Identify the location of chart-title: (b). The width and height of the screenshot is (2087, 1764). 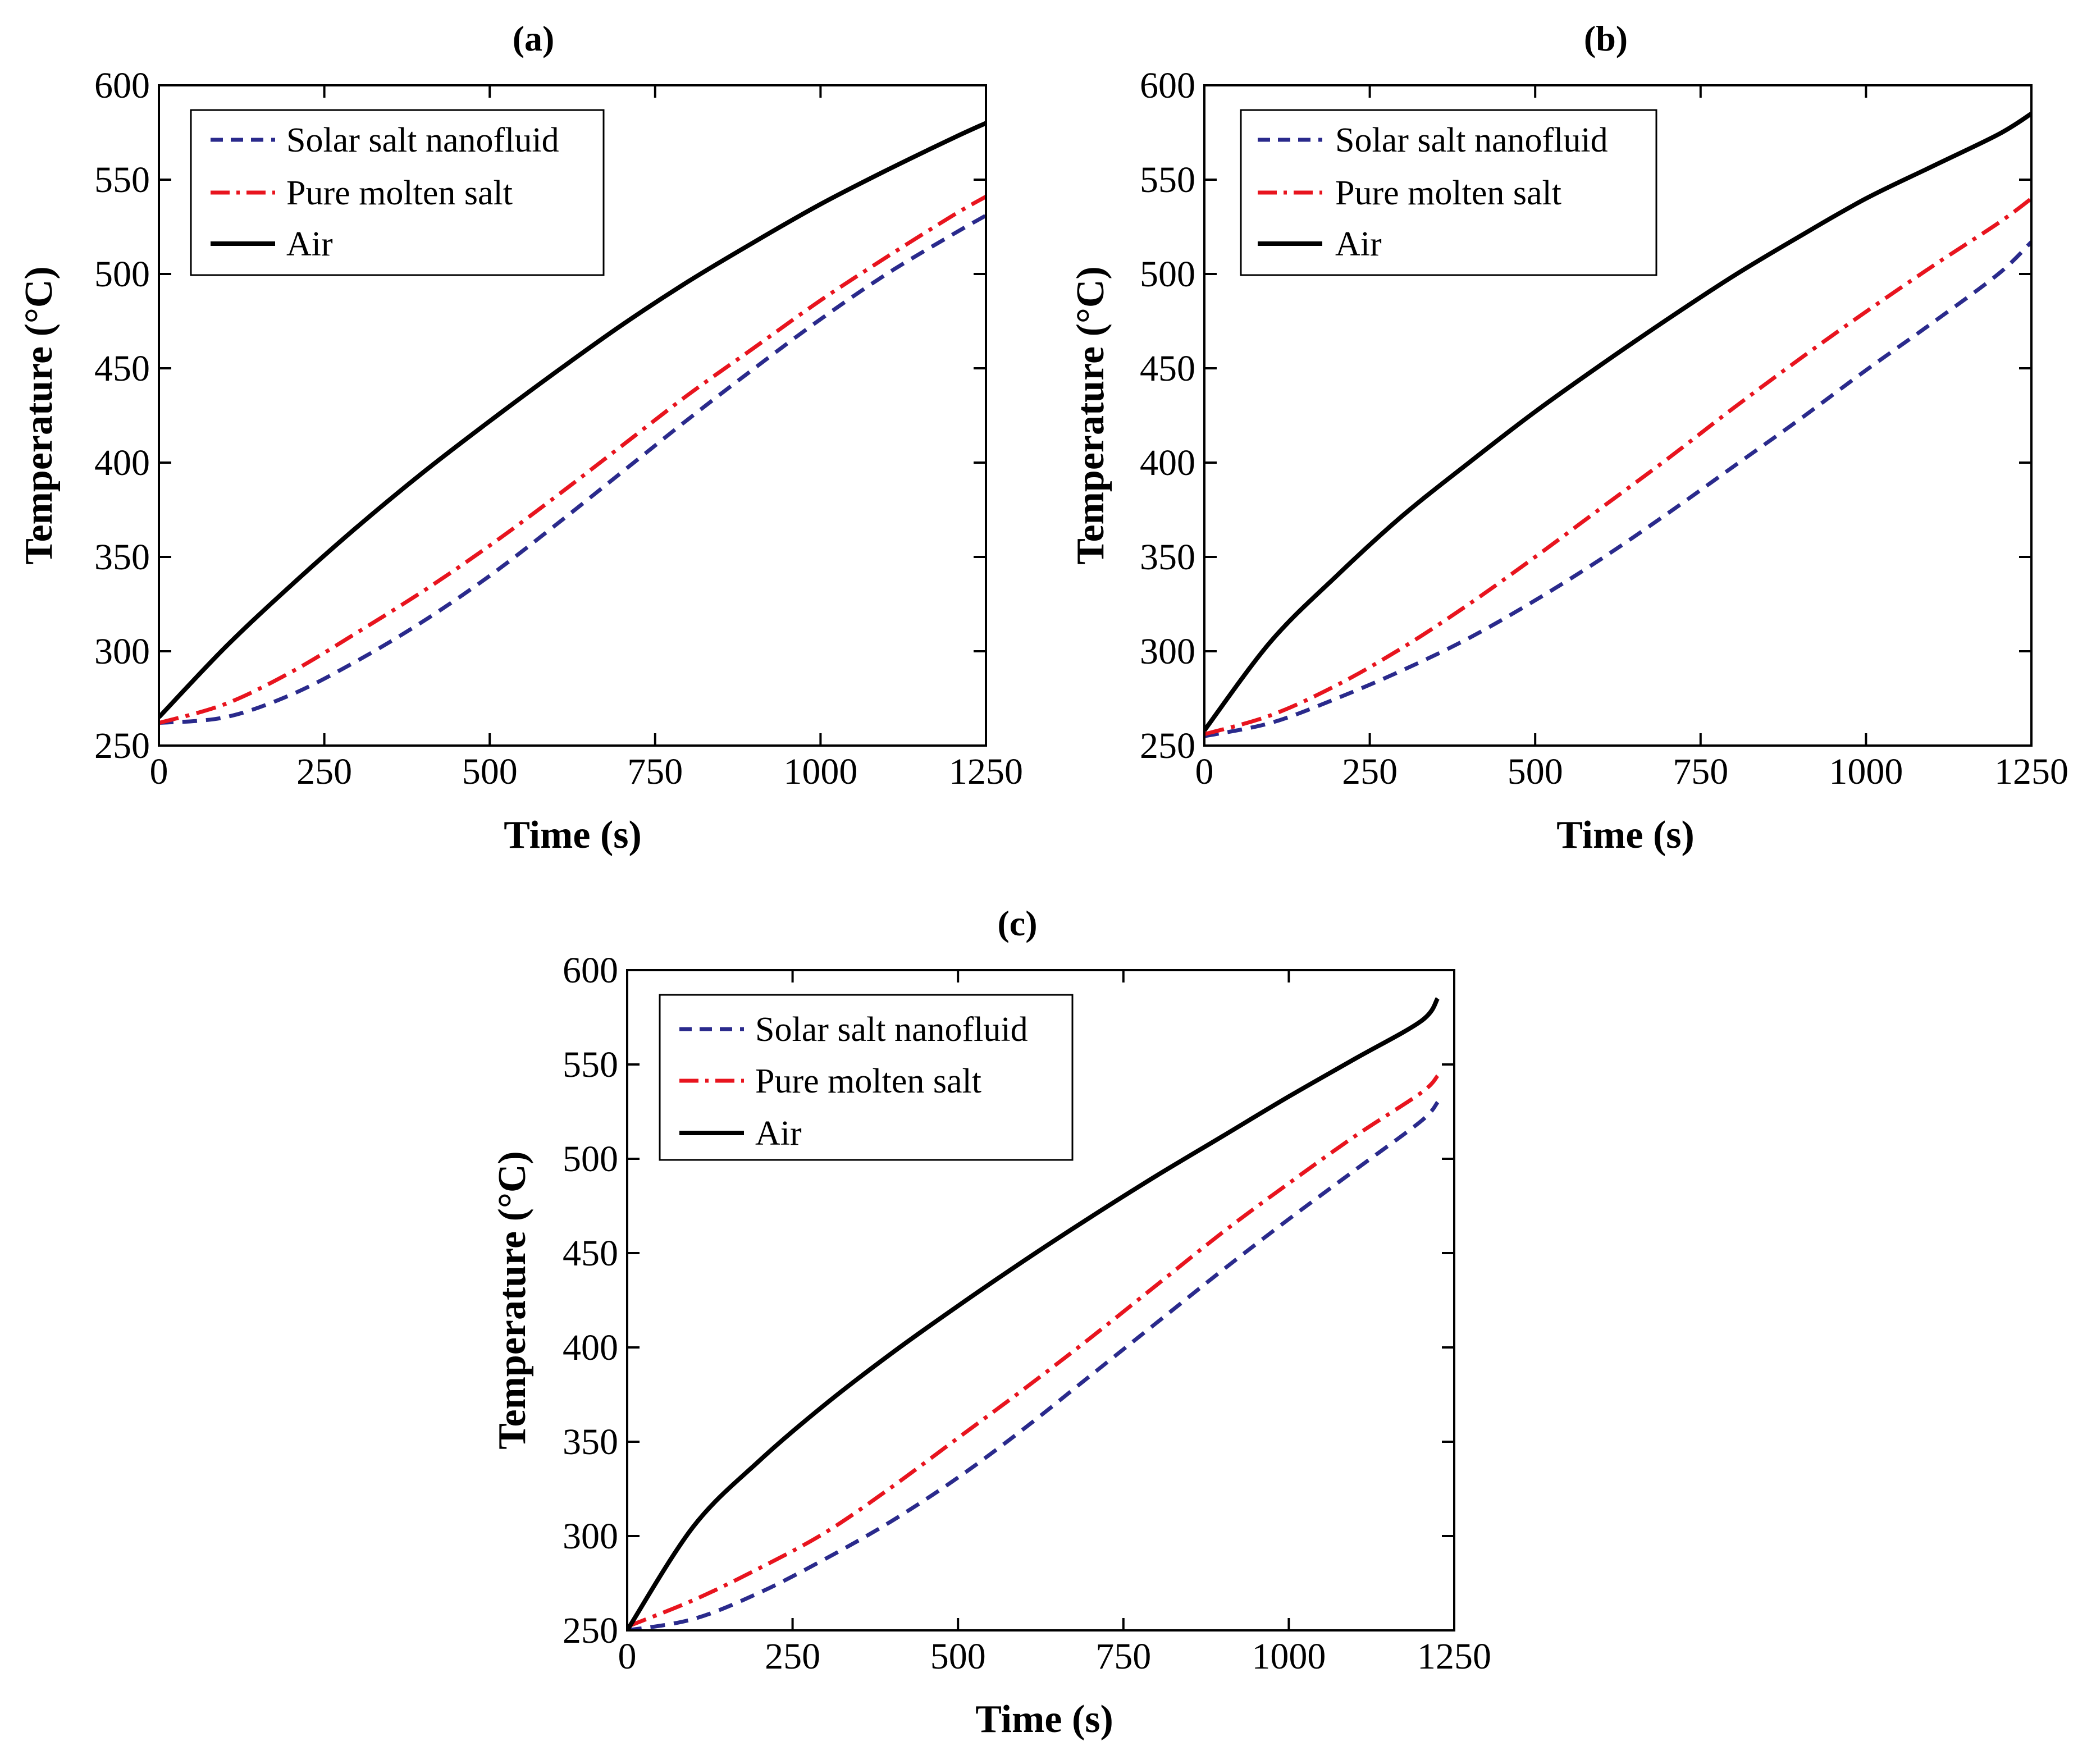
(1606, 38).